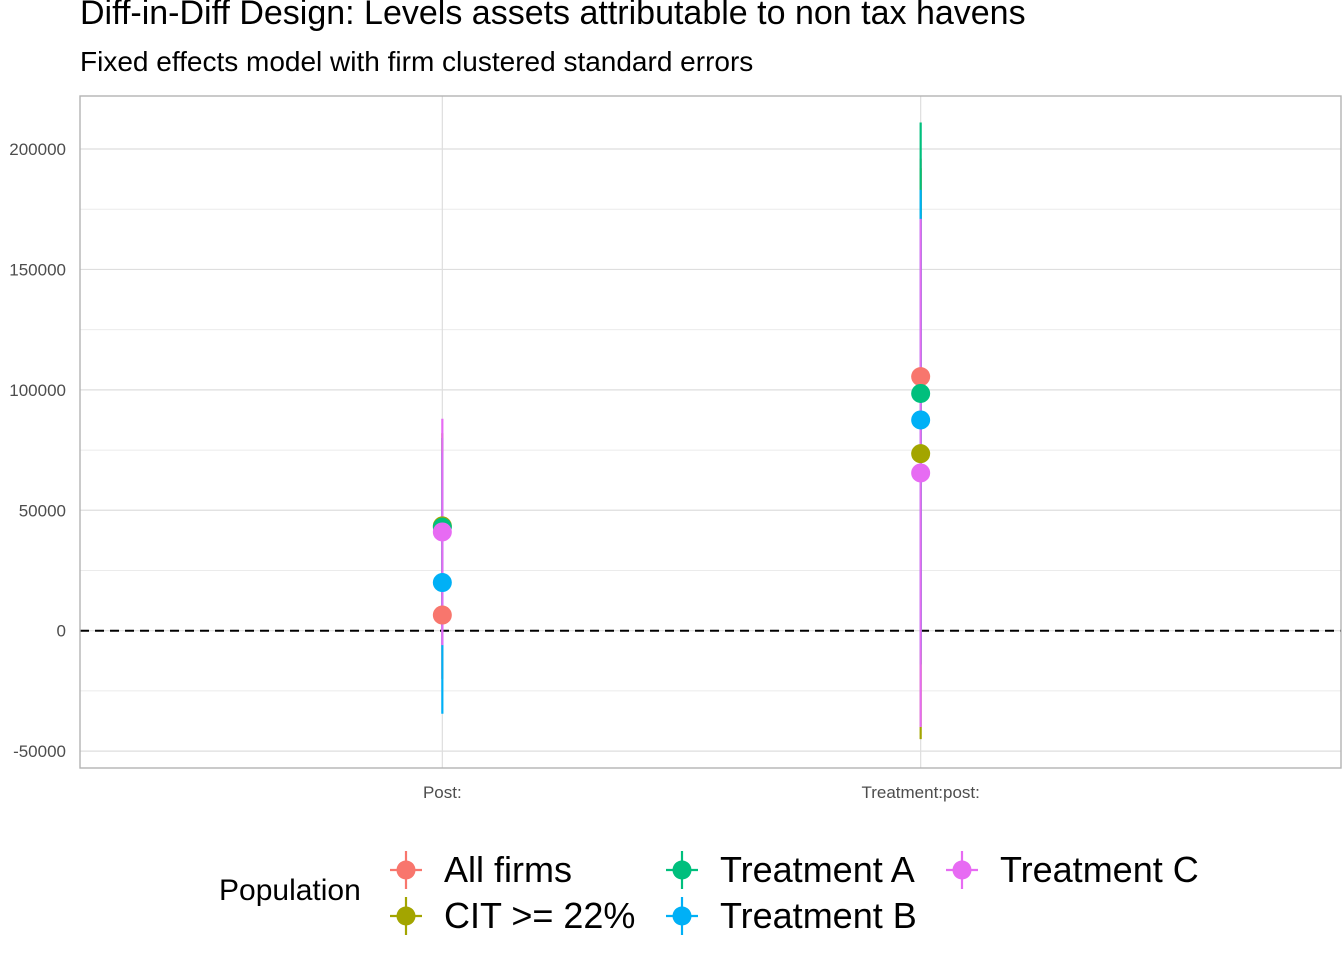 The image size is (1344, 960). What do you see at coordinates (818, 915) in the screenshot?
I see `legend-label: Treatment B` at bounding box center [818, 915].